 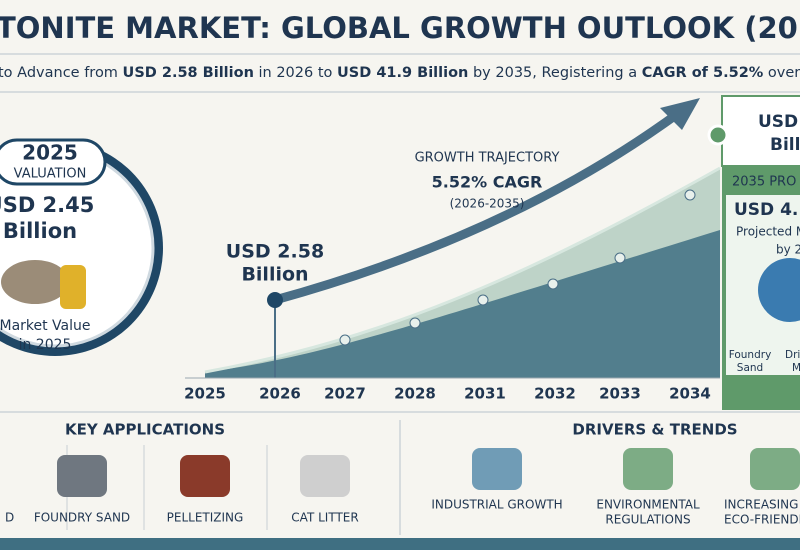 What do you see at coordinates (40, 231) in the screenshot?
I see `value: Billion` at bounding box center [40, 231].